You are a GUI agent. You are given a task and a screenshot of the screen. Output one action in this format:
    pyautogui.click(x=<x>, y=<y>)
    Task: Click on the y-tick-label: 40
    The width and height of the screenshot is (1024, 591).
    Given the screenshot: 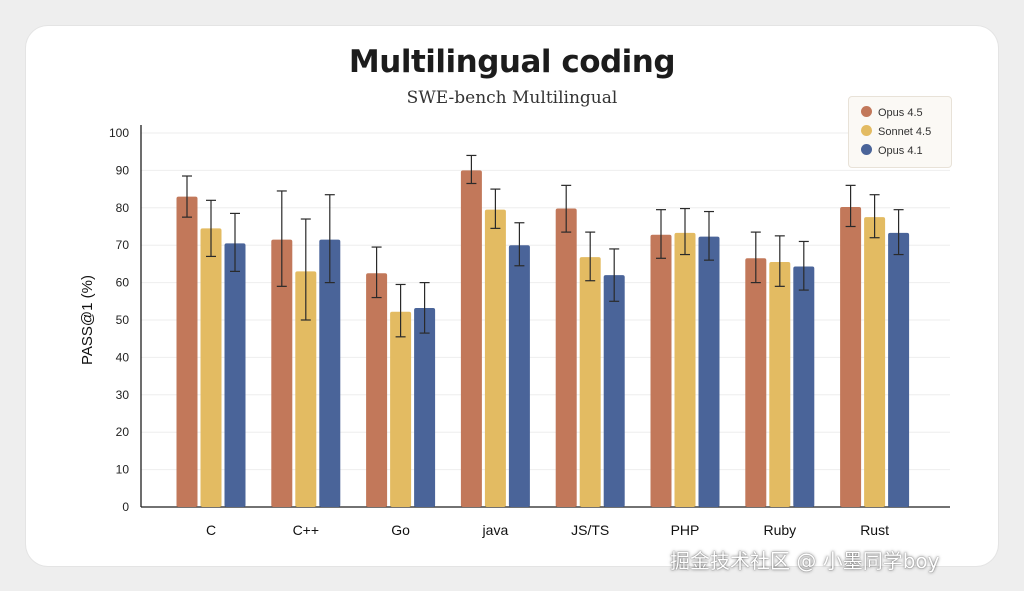 What is the action you would take?
    pyautogui.click(x=123, y=357)
    